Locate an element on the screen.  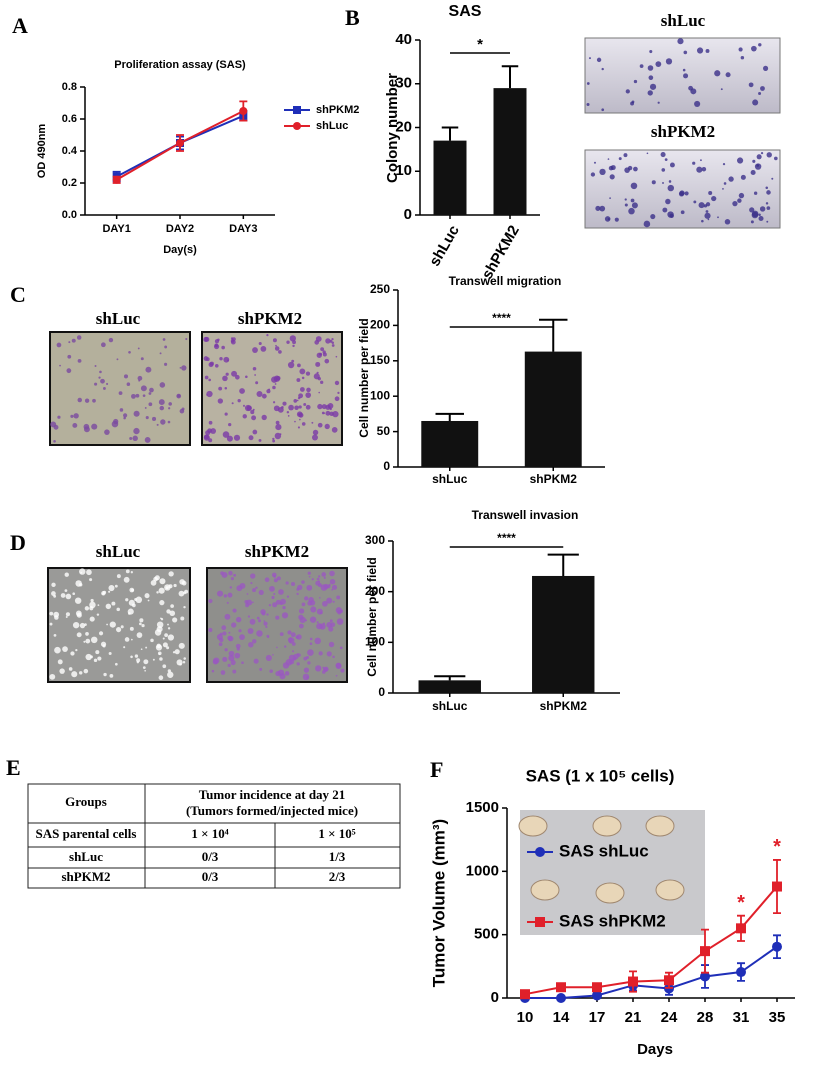
image-label: shPKM2 is located at coordinates (683, 131).